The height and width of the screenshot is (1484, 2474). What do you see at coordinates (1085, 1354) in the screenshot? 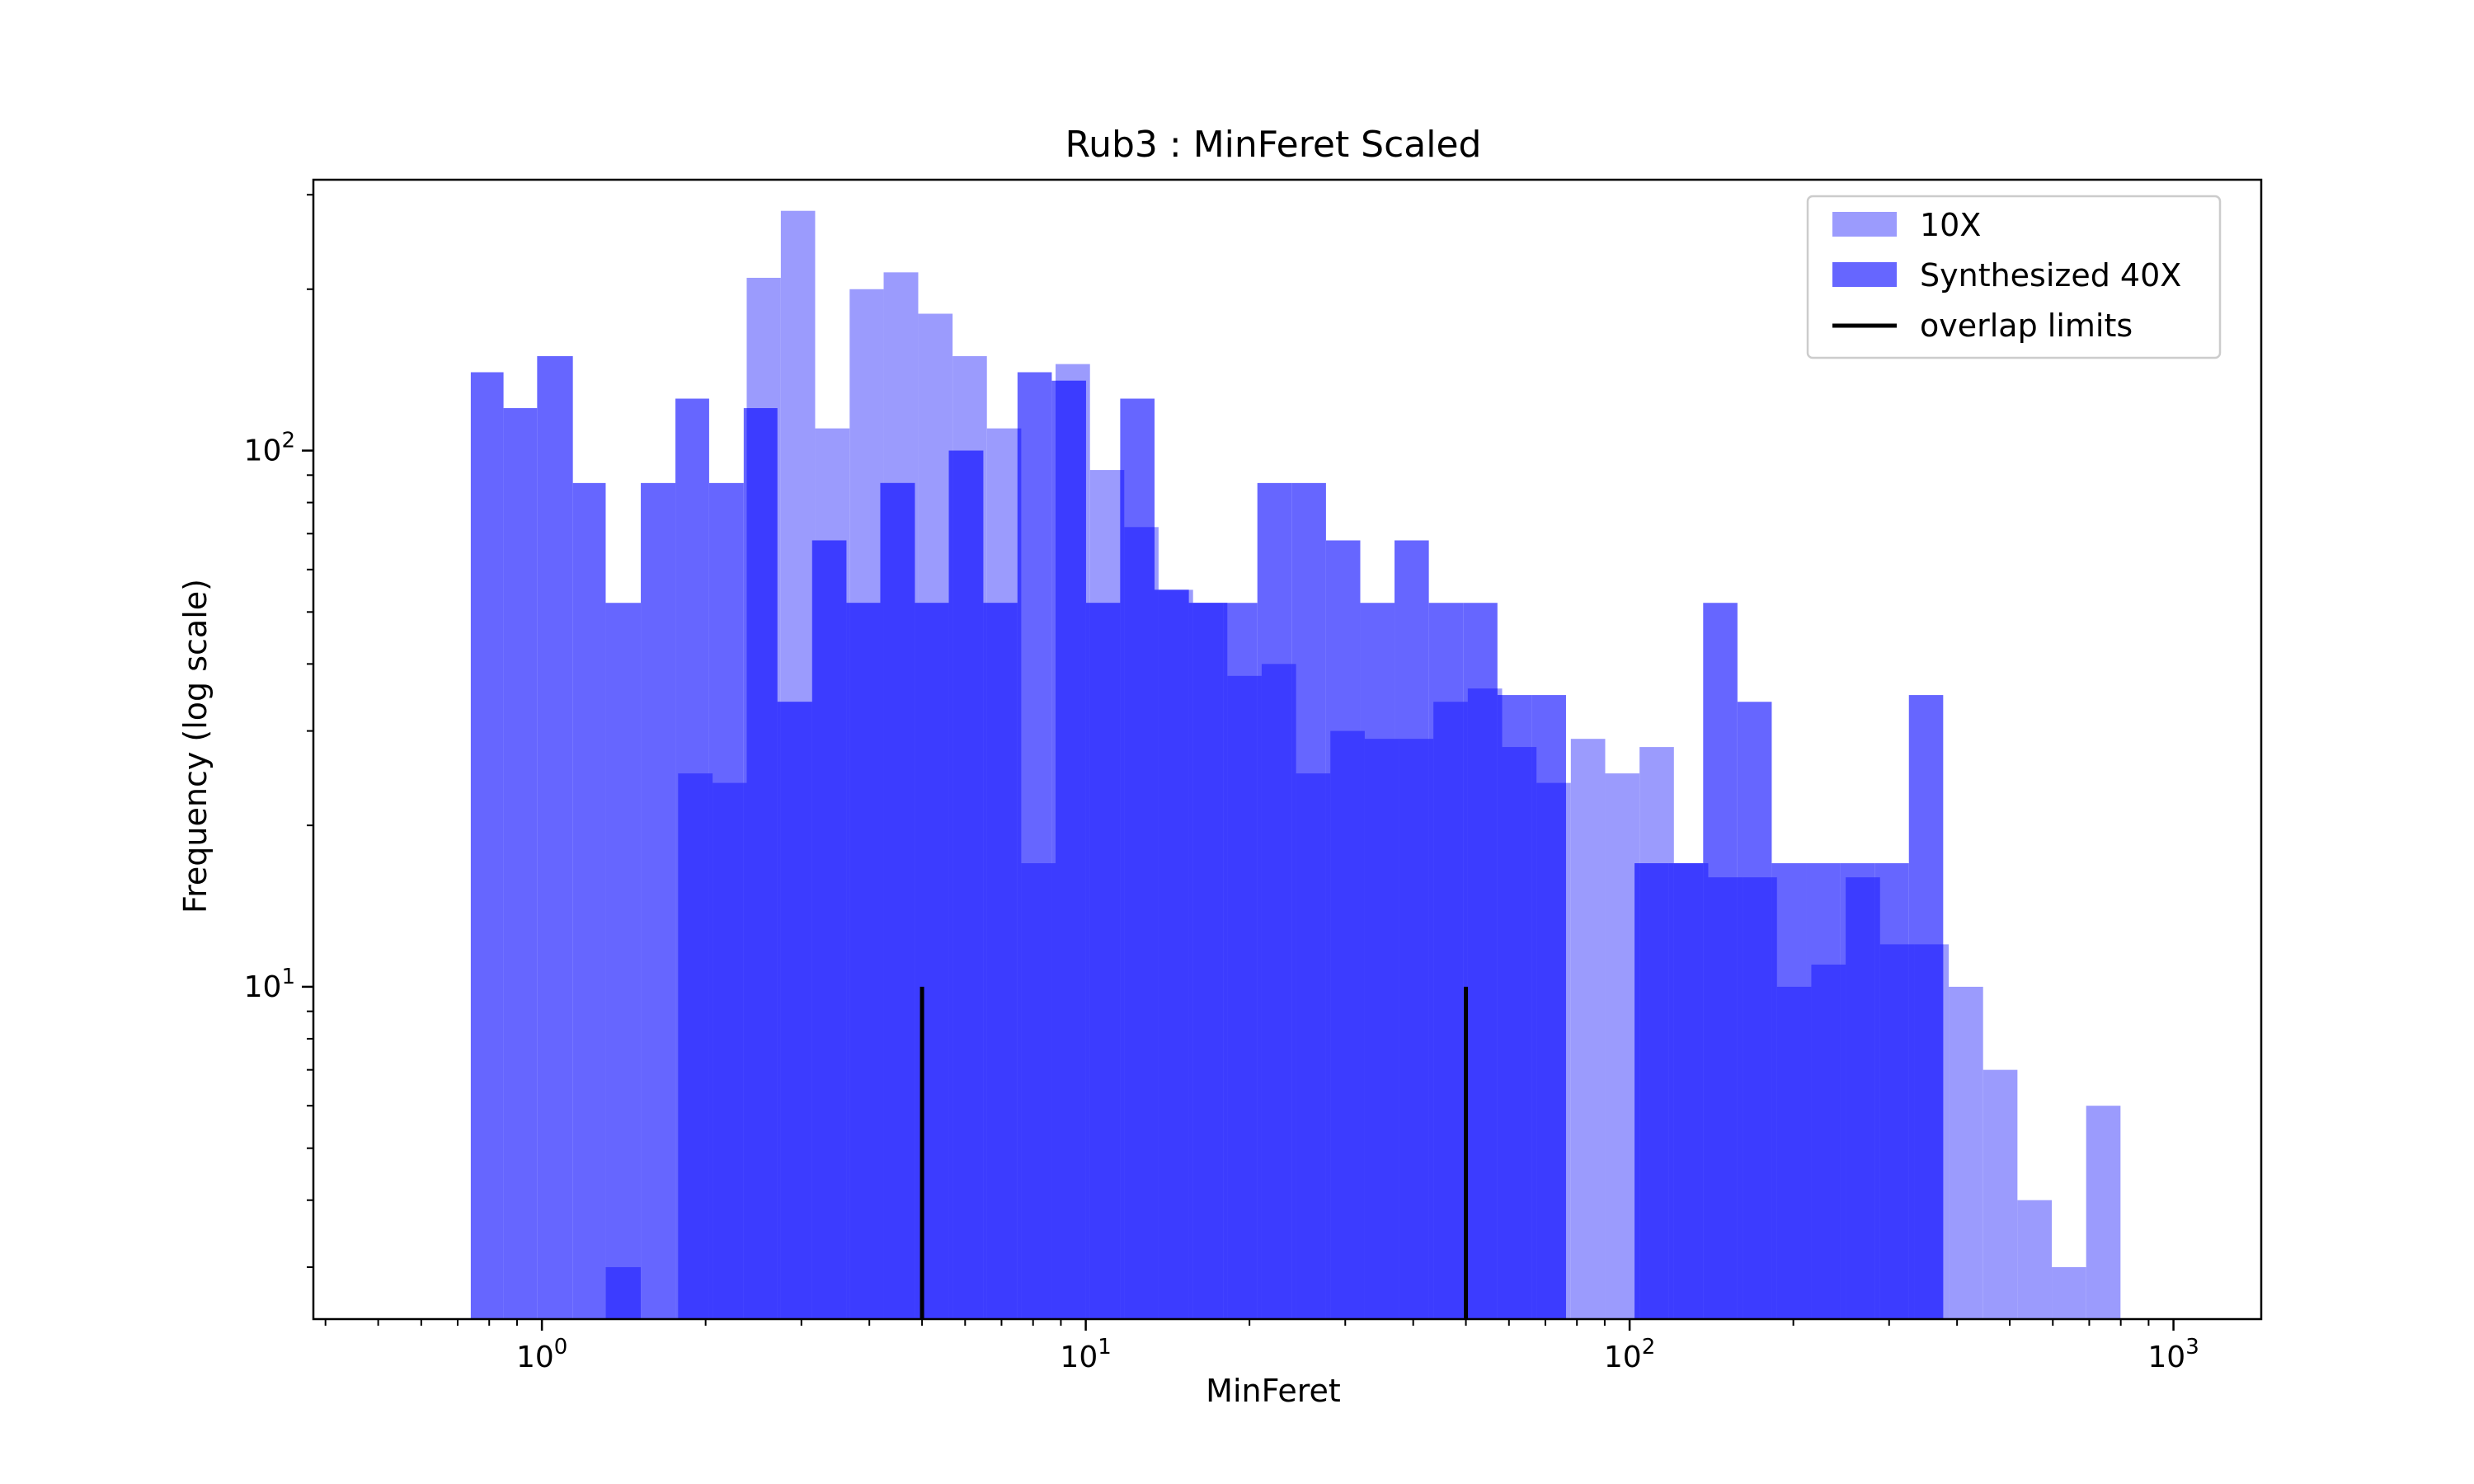
I see `x-tick-label: 10¹` at bounding box center [1085, 1354].